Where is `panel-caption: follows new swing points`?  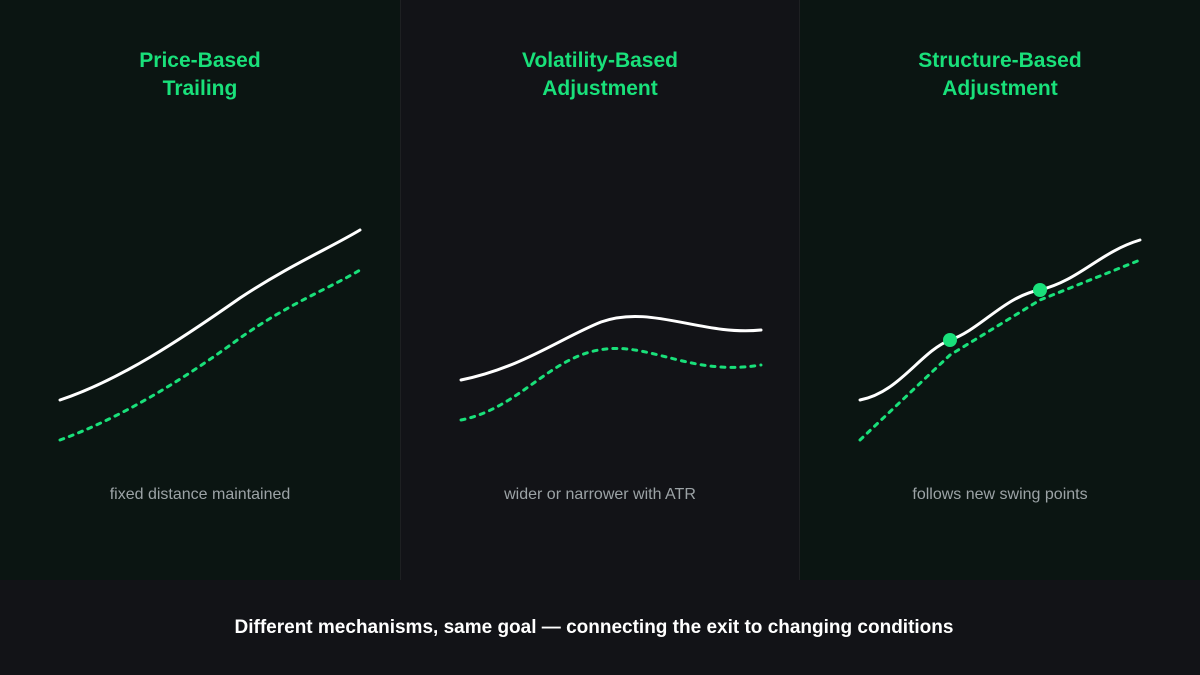
panel-caption: follows new swing points is located at coordinates (1000, 494).